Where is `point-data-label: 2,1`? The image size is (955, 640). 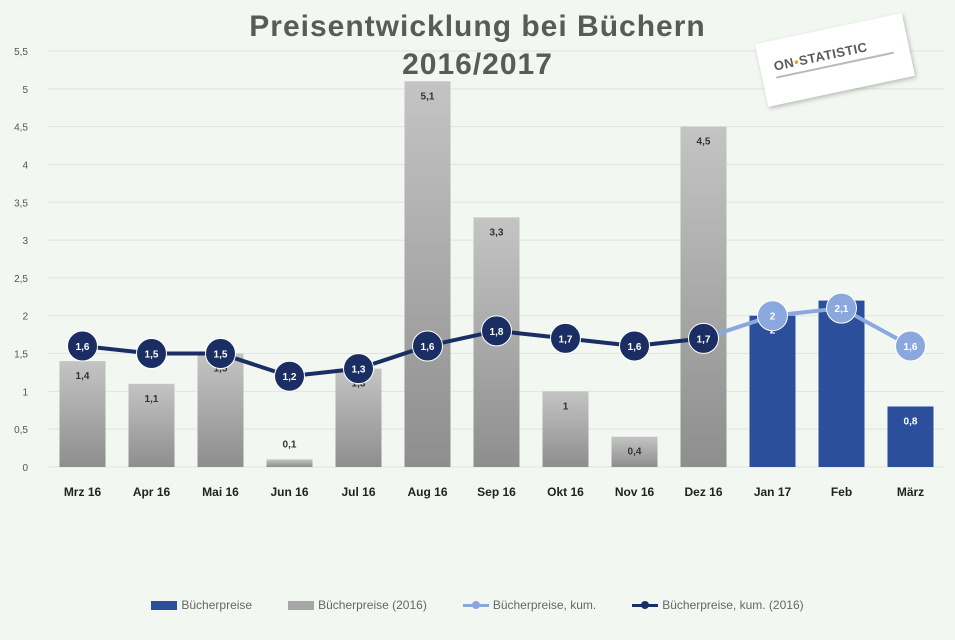
point-data-label: 2,1 is located at coordinates (842, 309).